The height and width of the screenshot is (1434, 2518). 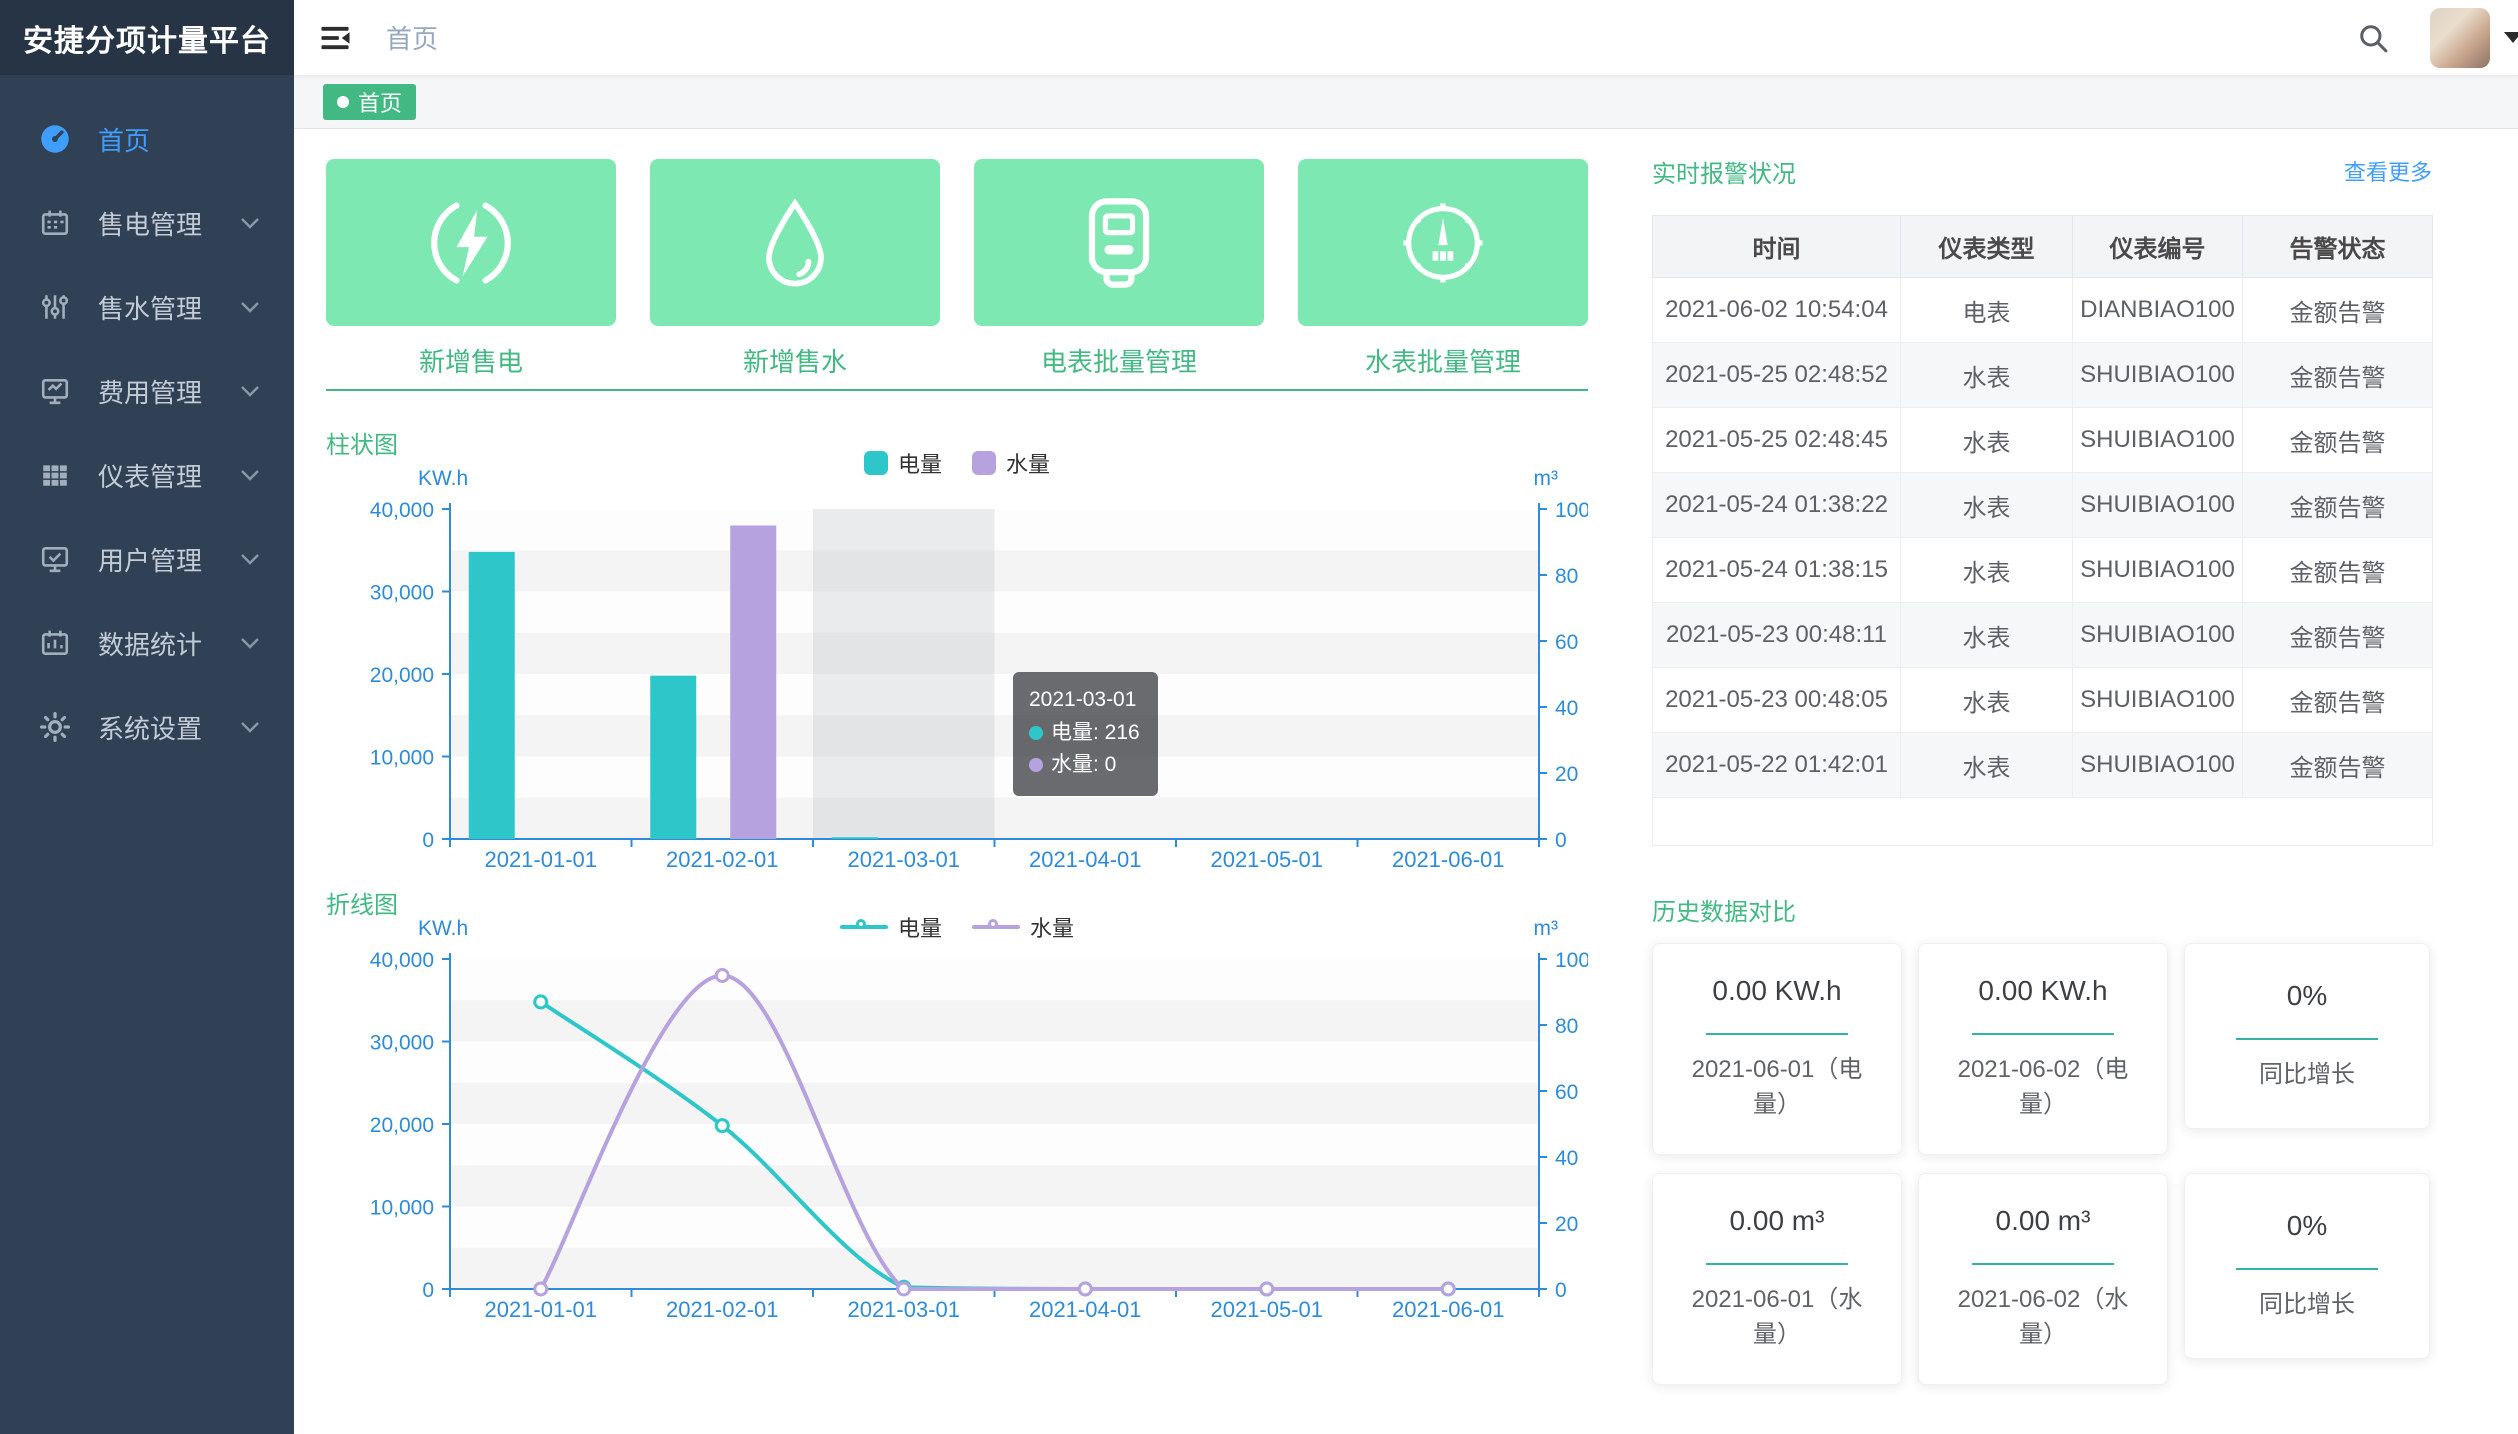 I want to click on svg-text: 30,000, so click(x=402, y=1043).